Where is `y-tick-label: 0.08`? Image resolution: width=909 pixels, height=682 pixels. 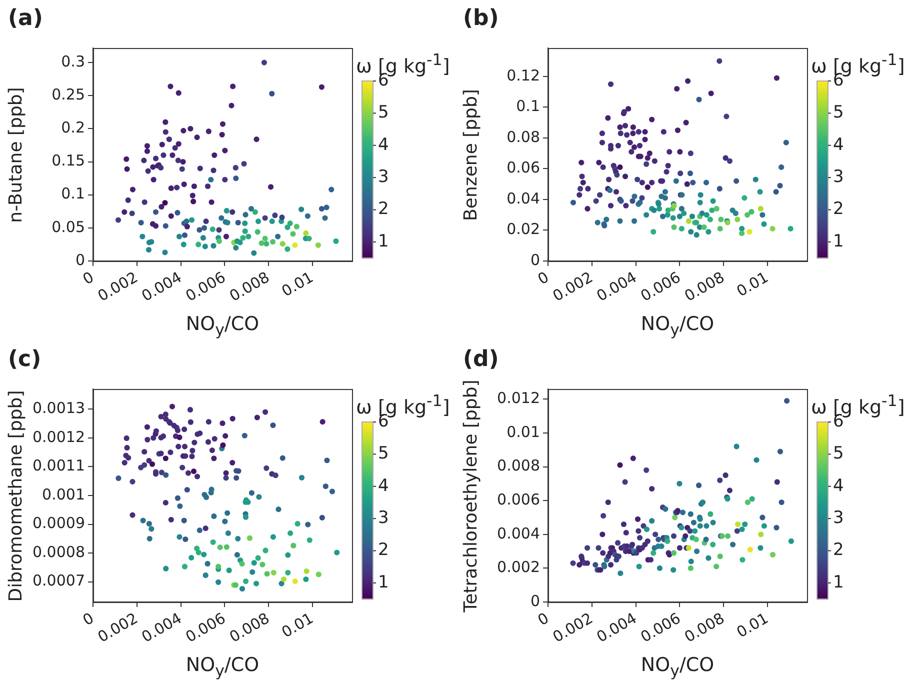 y-tick-label: 0.08 is located at coordinates (523, 137).